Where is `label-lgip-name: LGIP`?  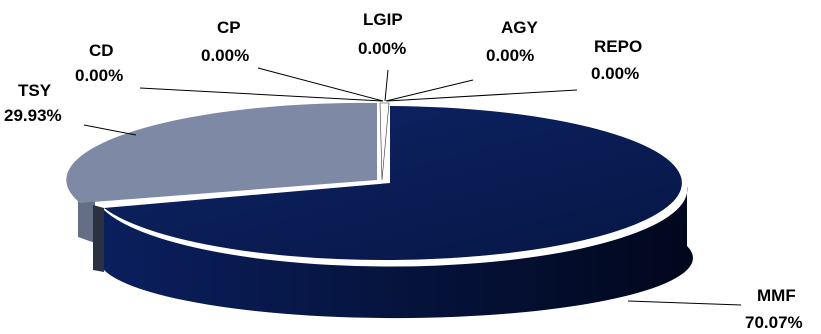
label-lgip-name: LGIP is located at coordinates (383, 19).